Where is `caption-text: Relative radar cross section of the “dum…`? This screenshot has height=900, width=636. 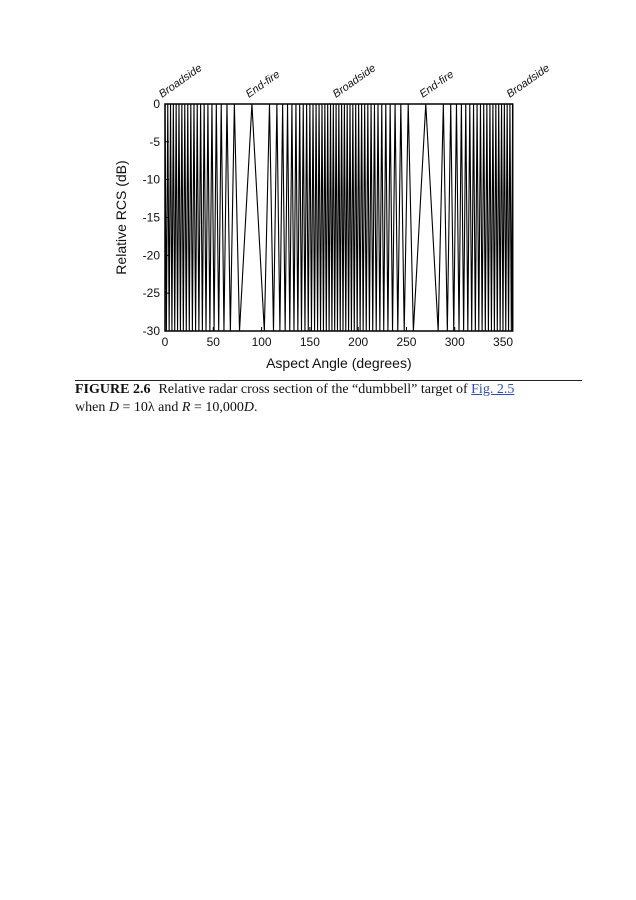 caption-text: Relative radar cross section of the “dum… is located at coordinates (313, 389).